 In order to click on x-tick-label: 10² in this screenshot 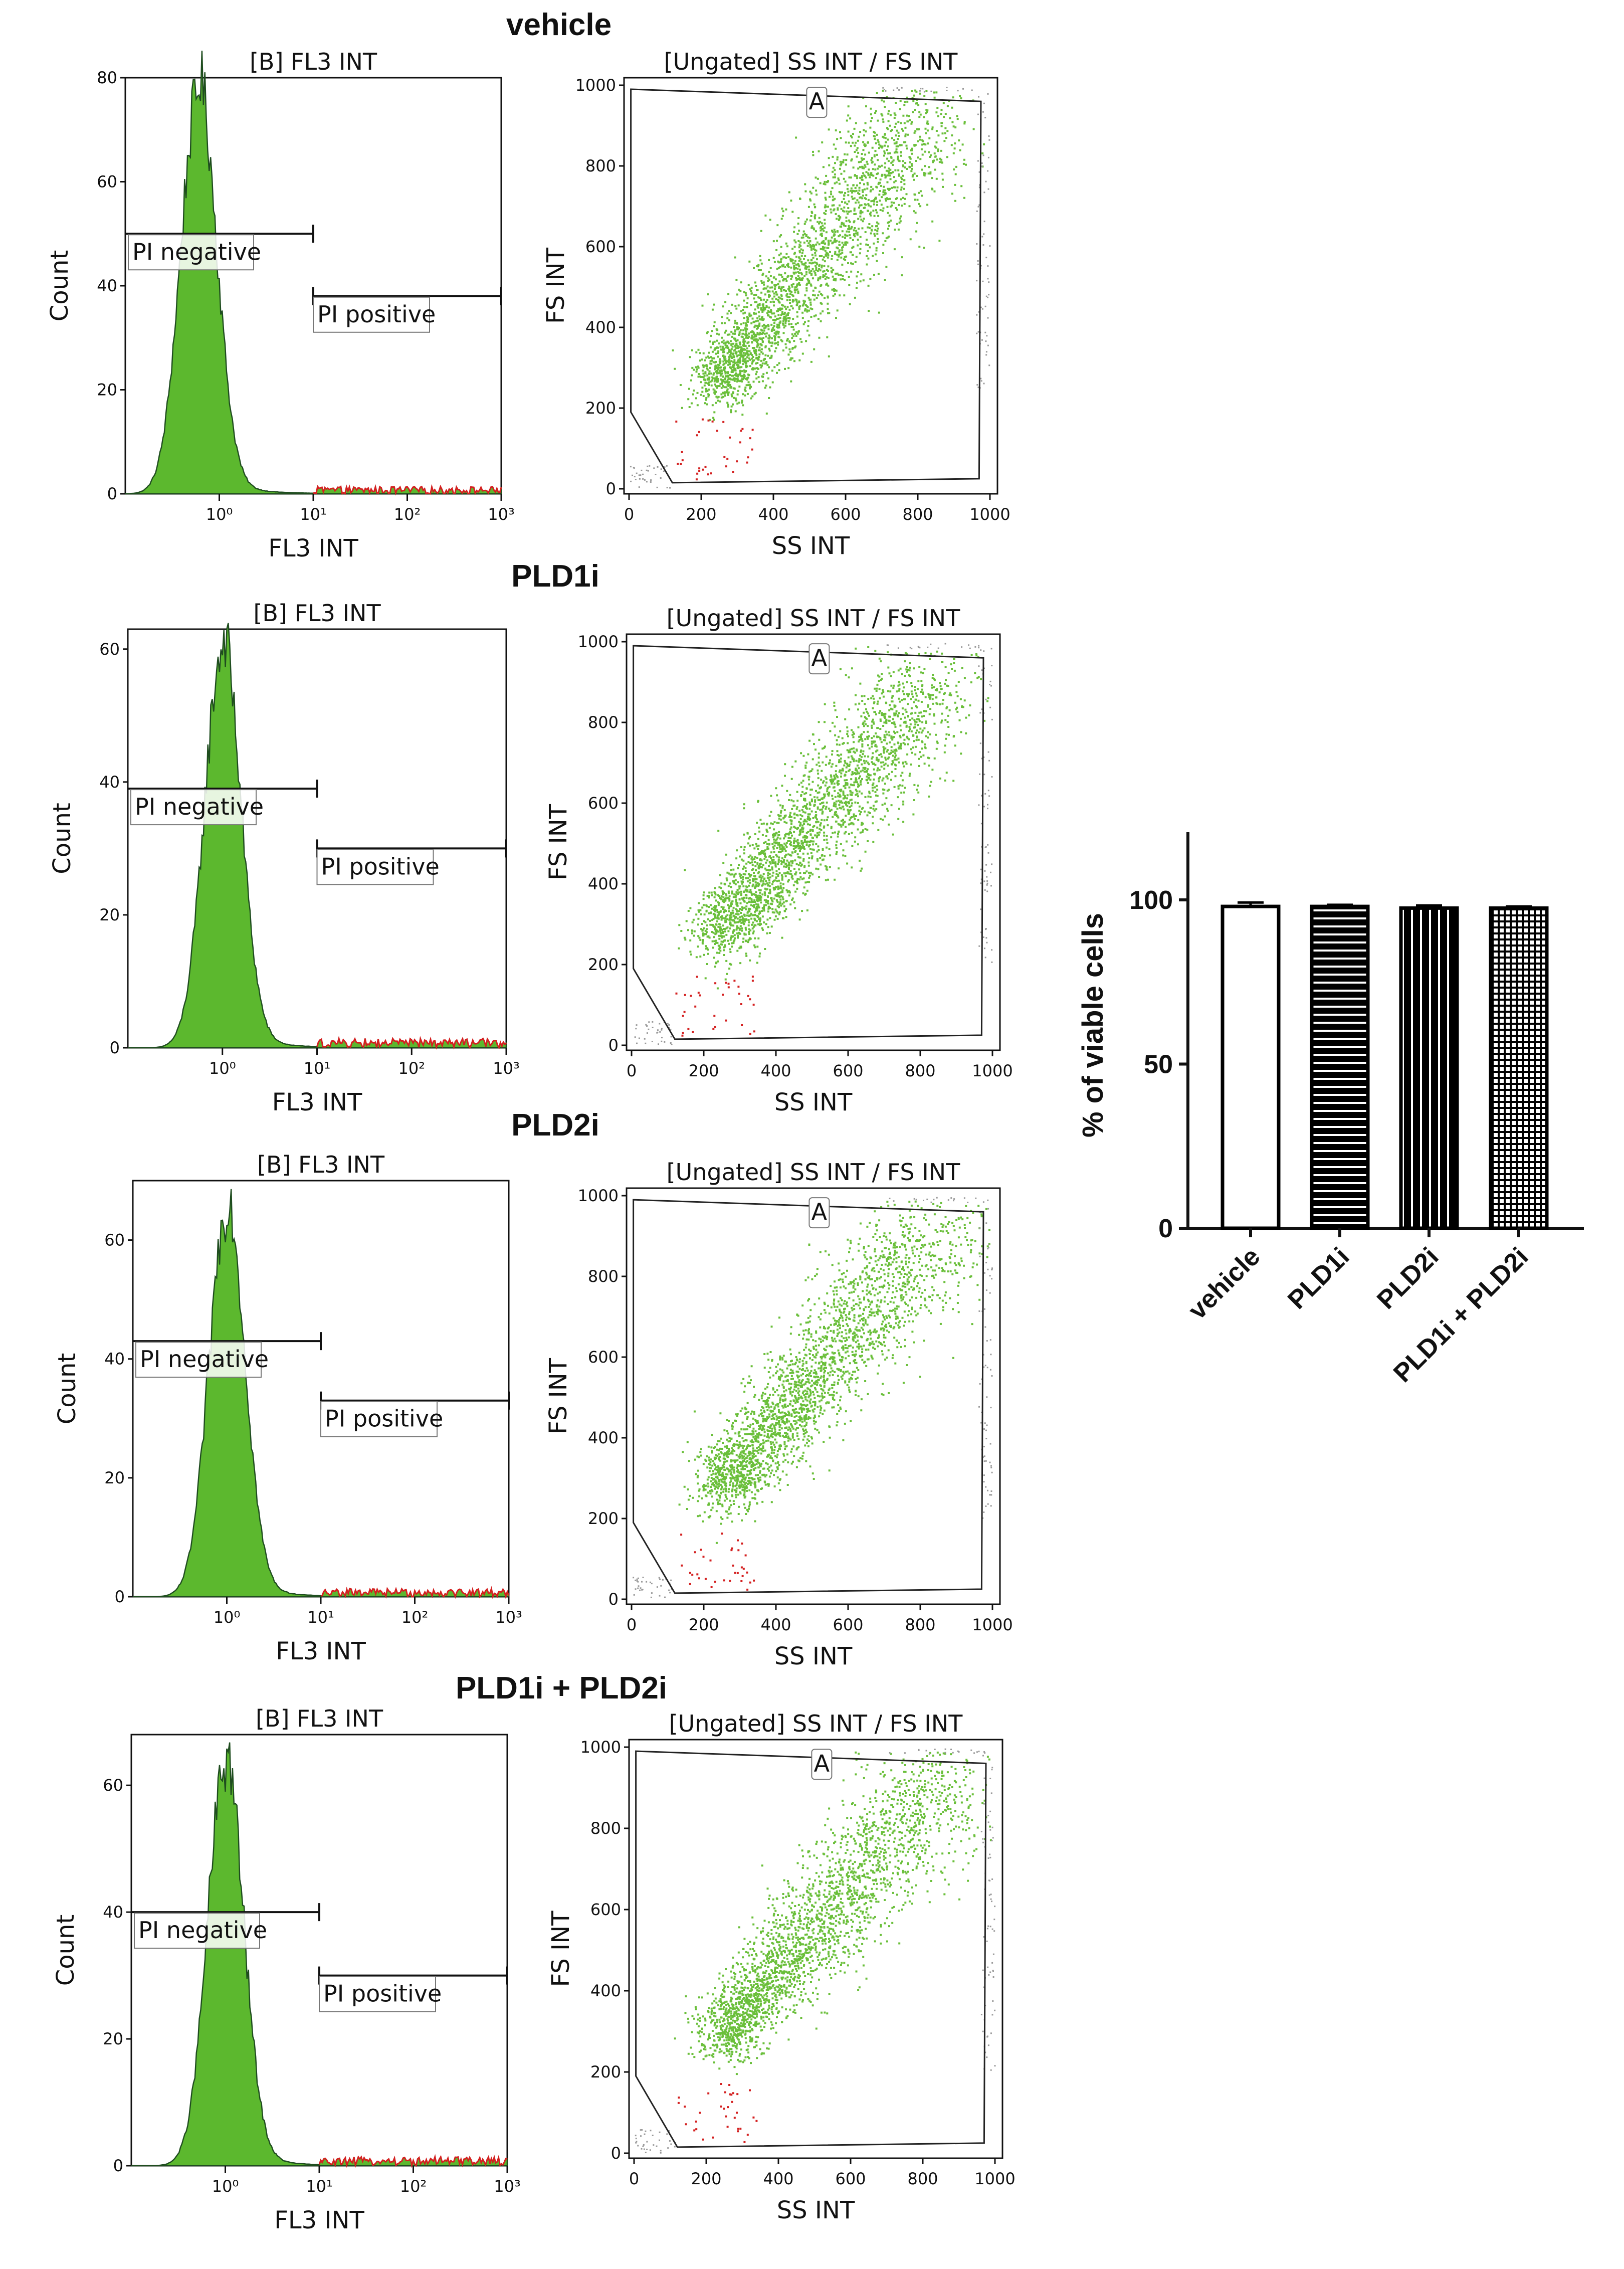, I will do `click(411, 1068)`.